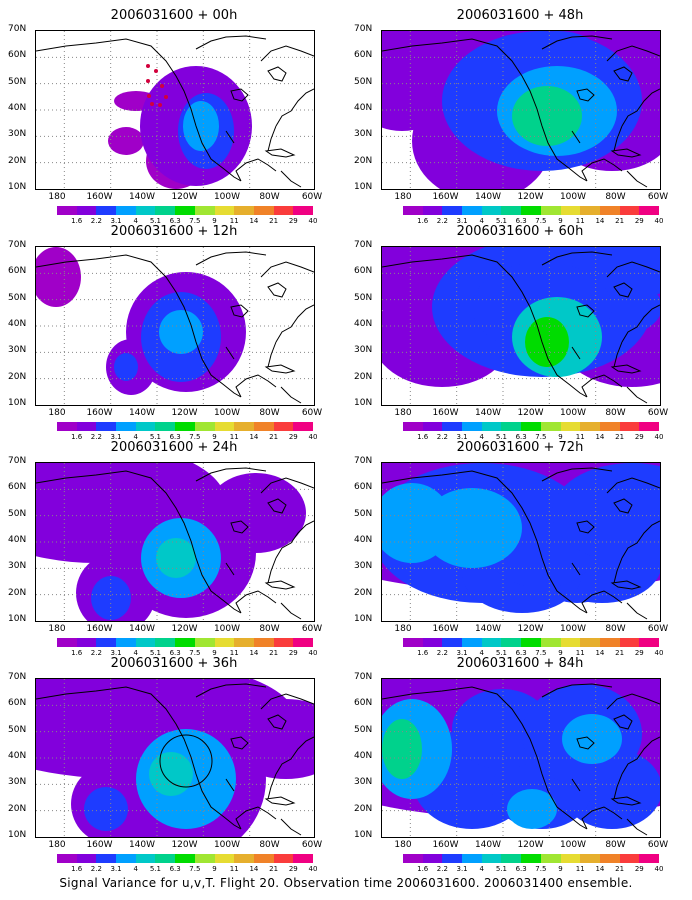  What do you see at coordinates (214, 653) in the screenshot?
I see `colorbar-label: 9` at bounding box center [214, 653].